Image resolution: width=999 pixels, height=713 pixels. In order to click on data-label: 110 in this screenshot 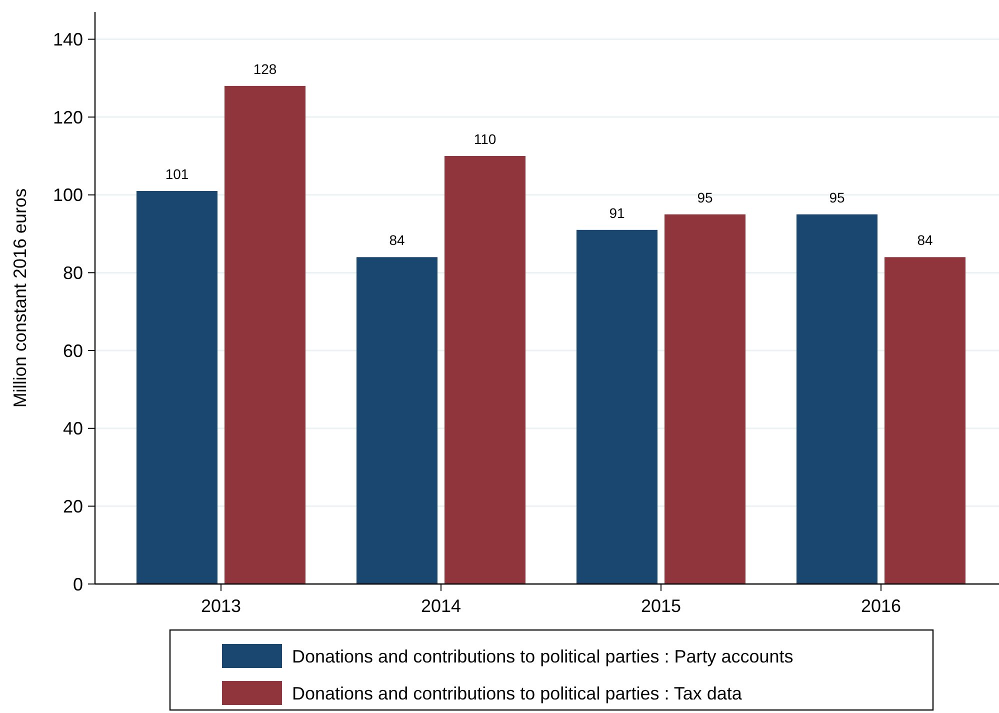, I will do `click(485, 138)`.